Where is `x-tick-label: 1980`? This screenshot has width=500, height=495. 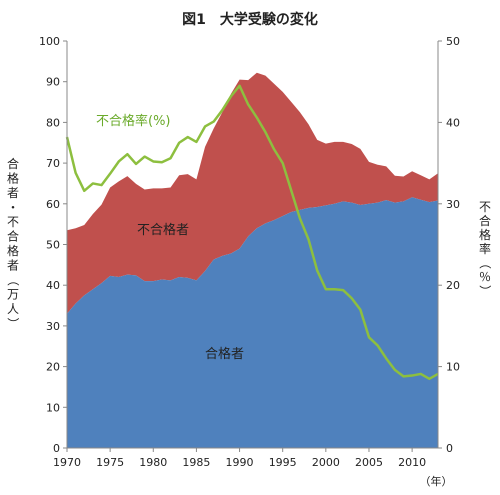
x-tick-label: 1980 is located at coordinates (153, 462).